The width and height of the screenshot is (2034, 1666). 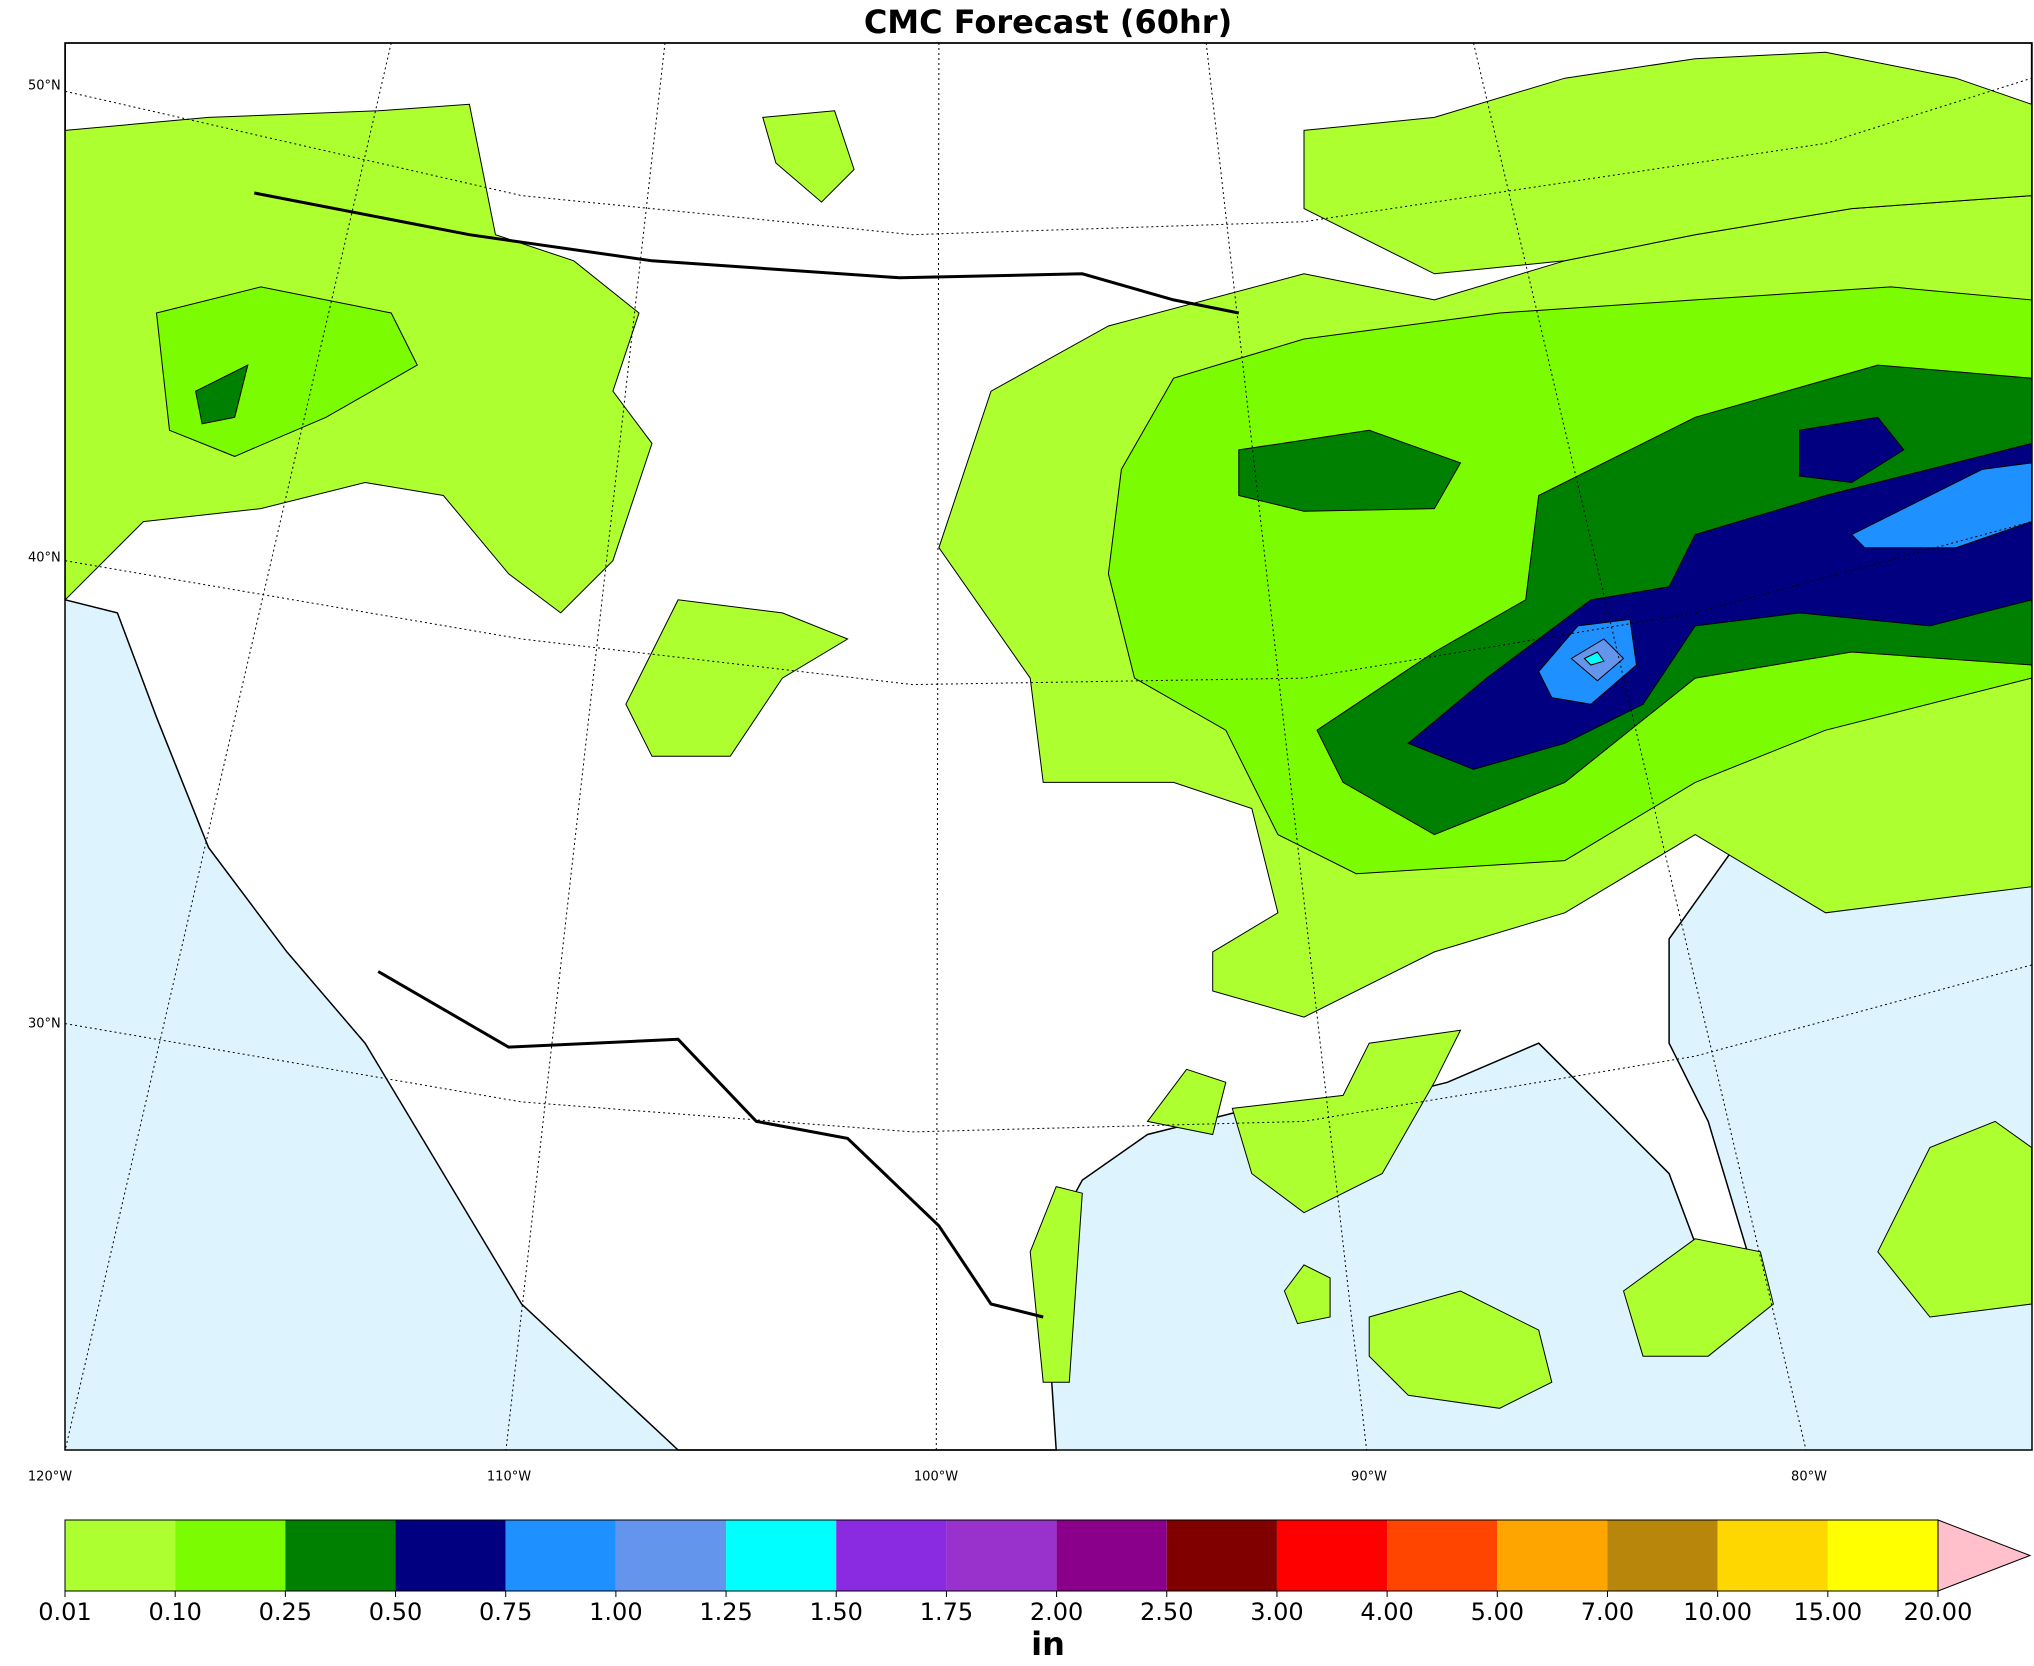 I want to click on colorbar-tick-label: 20.00, so click(x=1938, y=1612).